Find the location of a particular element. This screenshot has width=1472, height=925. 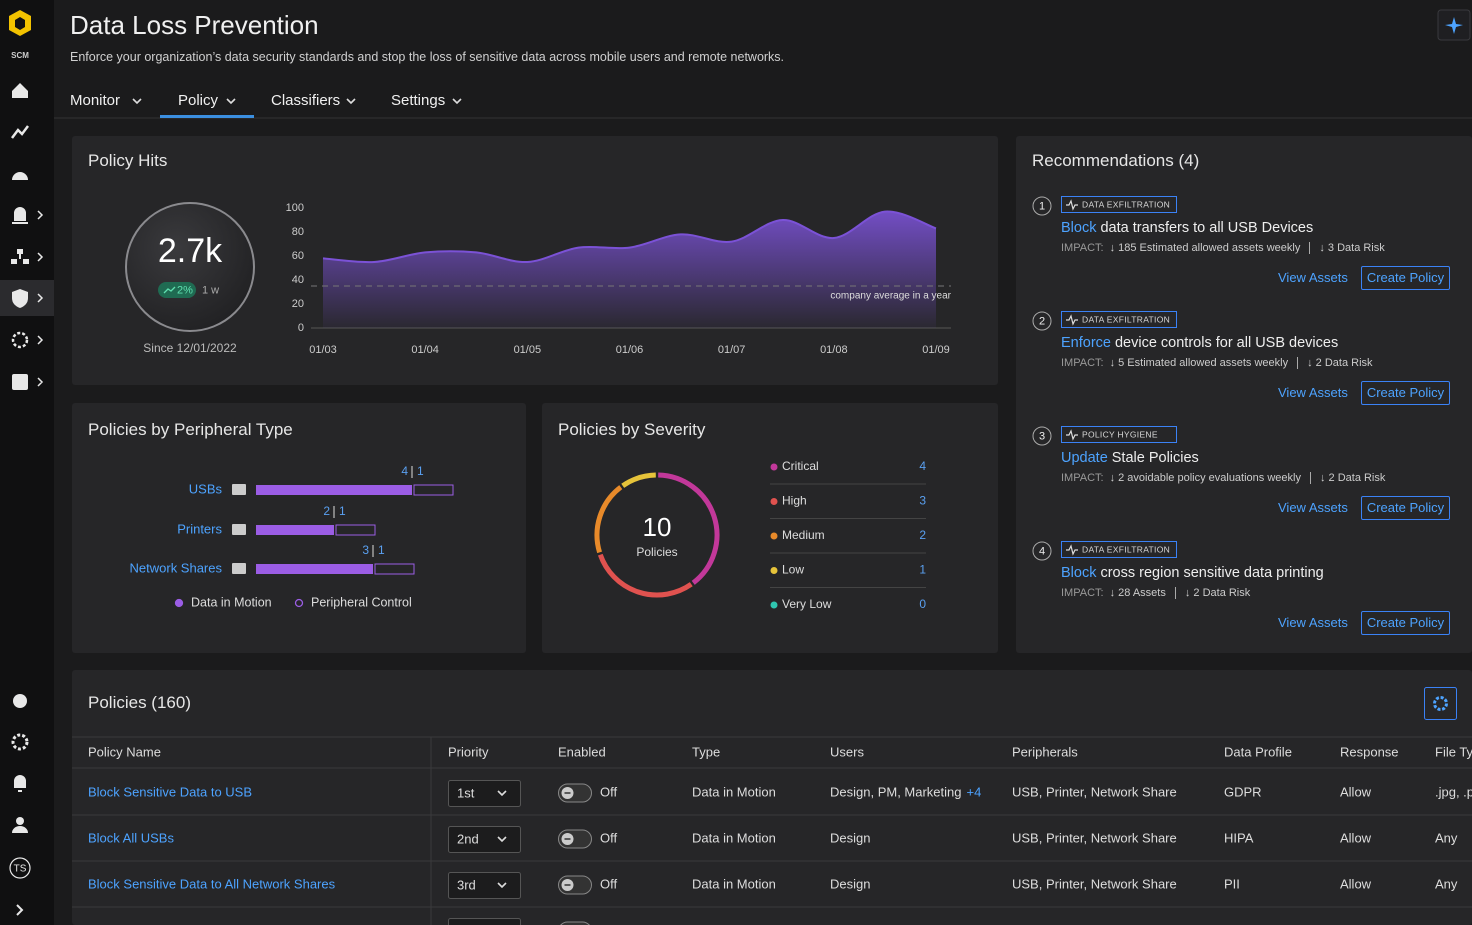

sidebar is located at coordinates (27, 462).